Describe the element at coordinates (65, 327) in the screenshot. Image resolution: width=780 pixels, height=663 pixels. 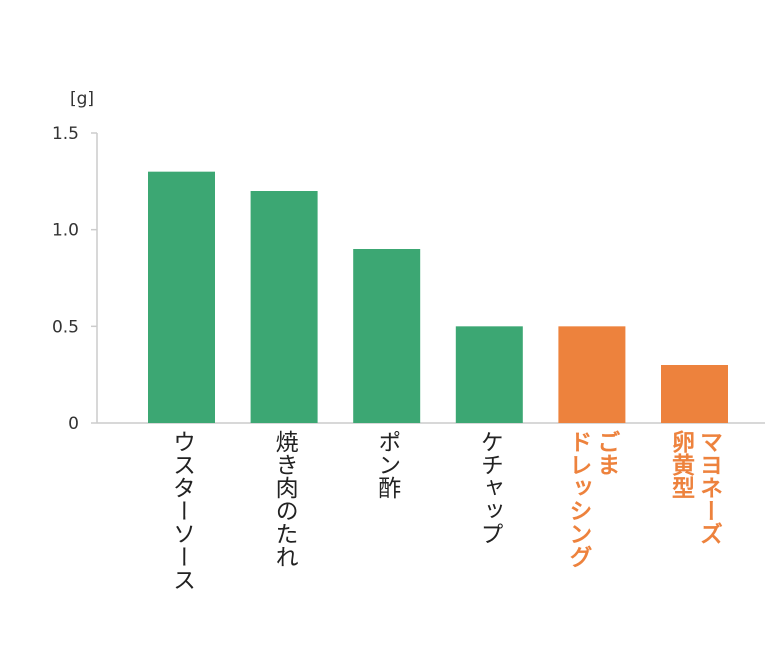
I see `y-tick-label: 0.5` at that location.